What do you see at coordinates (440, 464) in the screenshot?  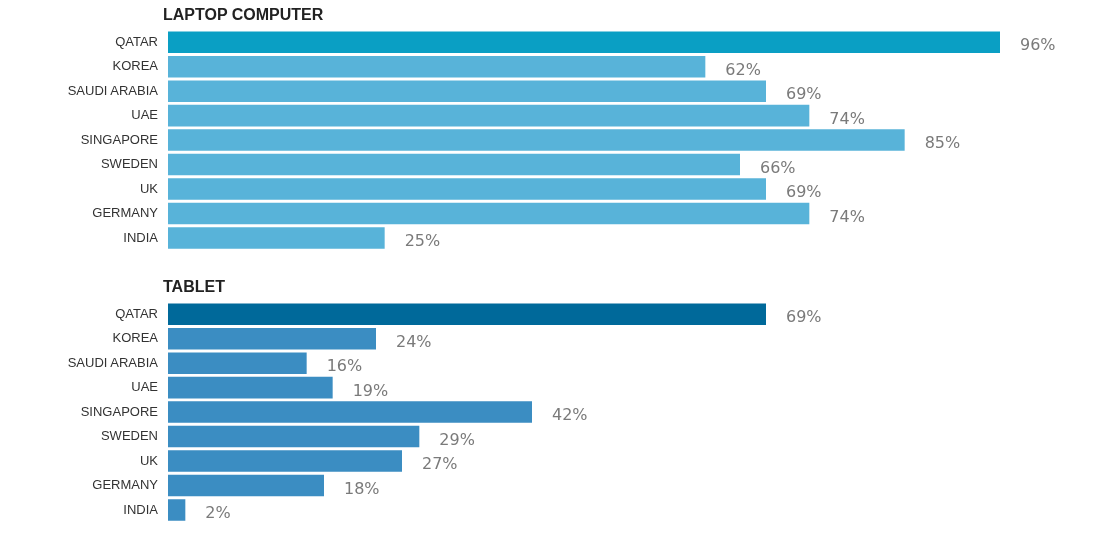 I see `data-label: 27%` at bounding box center [440, 464].